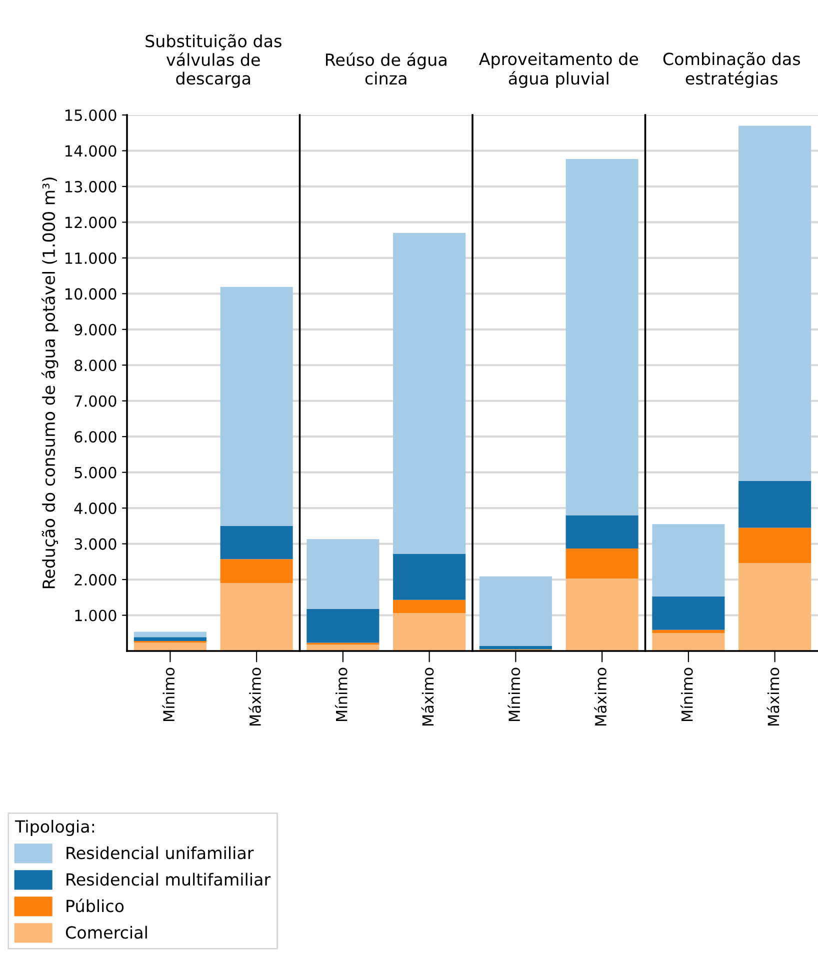  Describe the element at coordinates (91, 151) in the screenshot. I see `y-tick-label: 14.000` at that location.